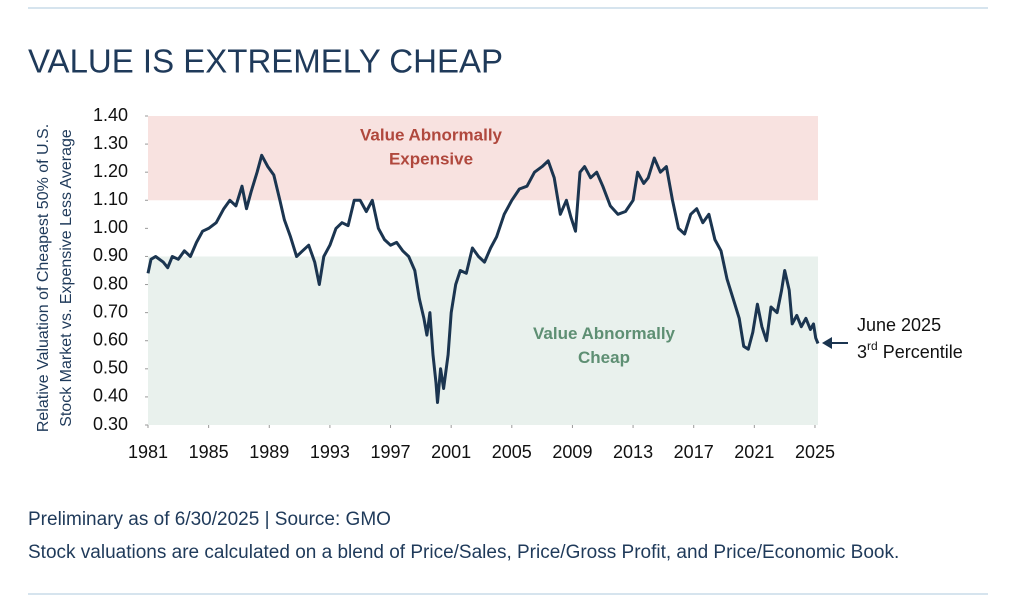  Describe the element at coordinates (110, 339) in the screenshot. I see `y-tick-label: 0.60` at that location.